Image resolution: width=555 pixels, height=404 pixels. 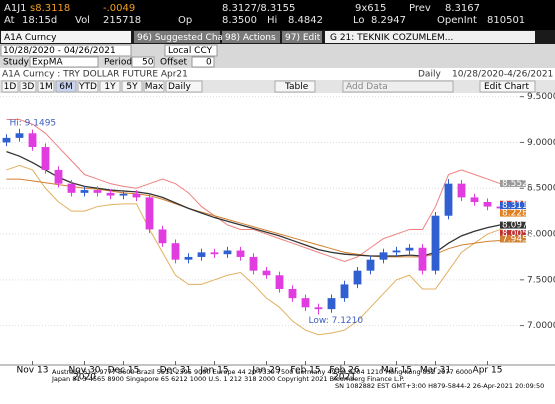 What do you see at coordinates (398, 86) in the screenshot?
I see `add-data-input` at bounding box center [398, 86].